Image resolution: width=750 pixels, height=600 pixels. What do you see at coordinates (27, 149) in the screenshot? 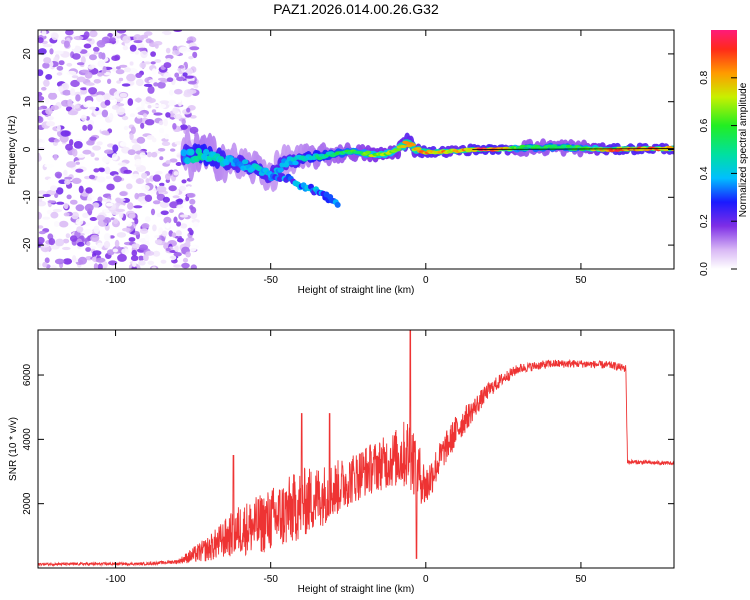
I see `y-tick-label: 0` at bounding box center [27, 149].